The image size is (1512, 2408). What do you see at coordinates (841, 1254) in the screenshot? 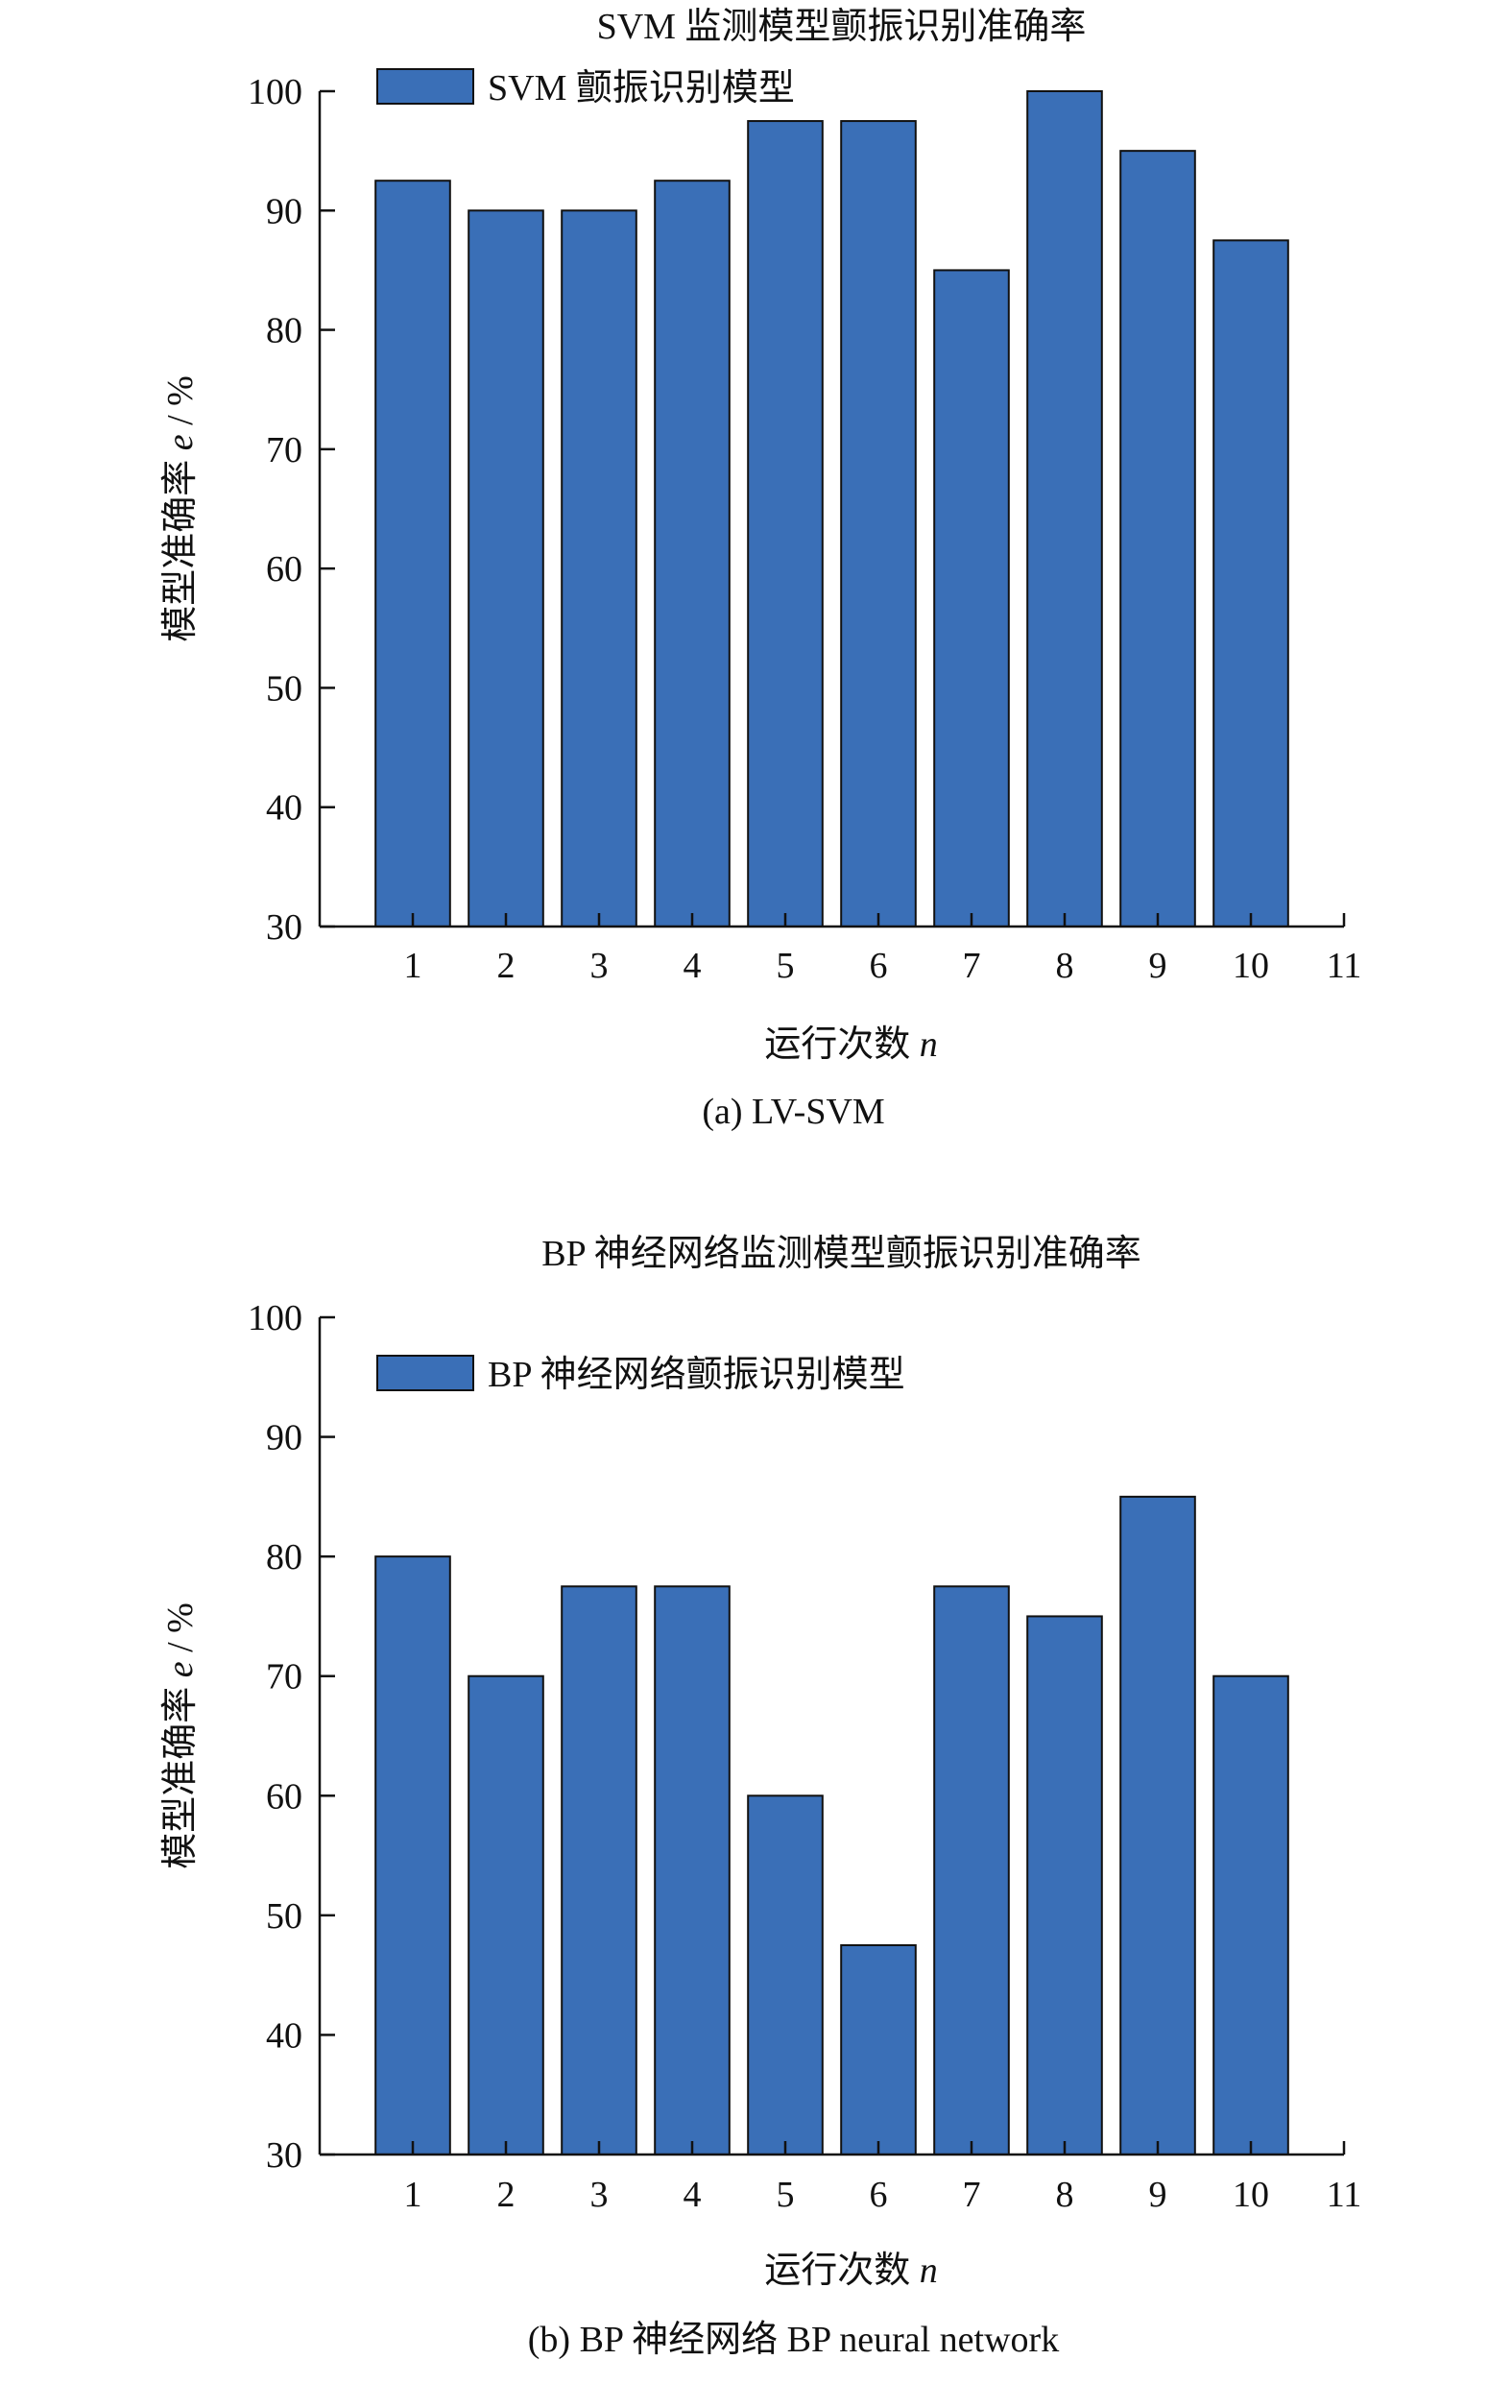
I see `chart-title: BP 神经网络监测模型颤振识别准确率` at bounding box center [841, 1254].